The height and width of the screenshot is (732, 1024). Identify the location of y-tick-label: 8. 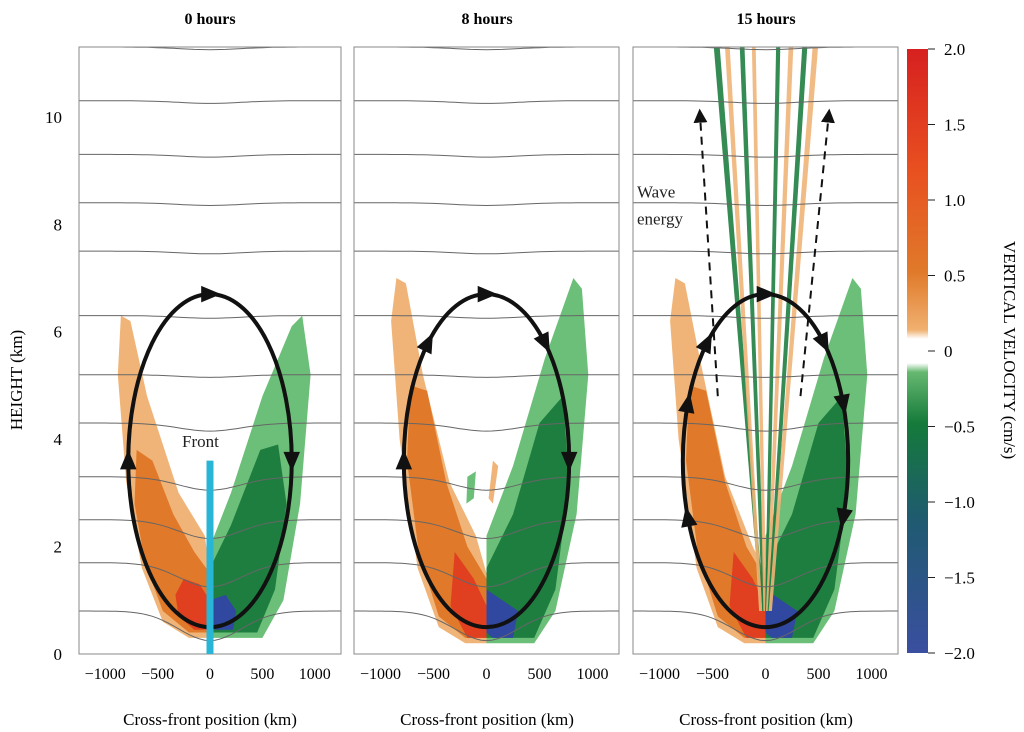
(58, 224).